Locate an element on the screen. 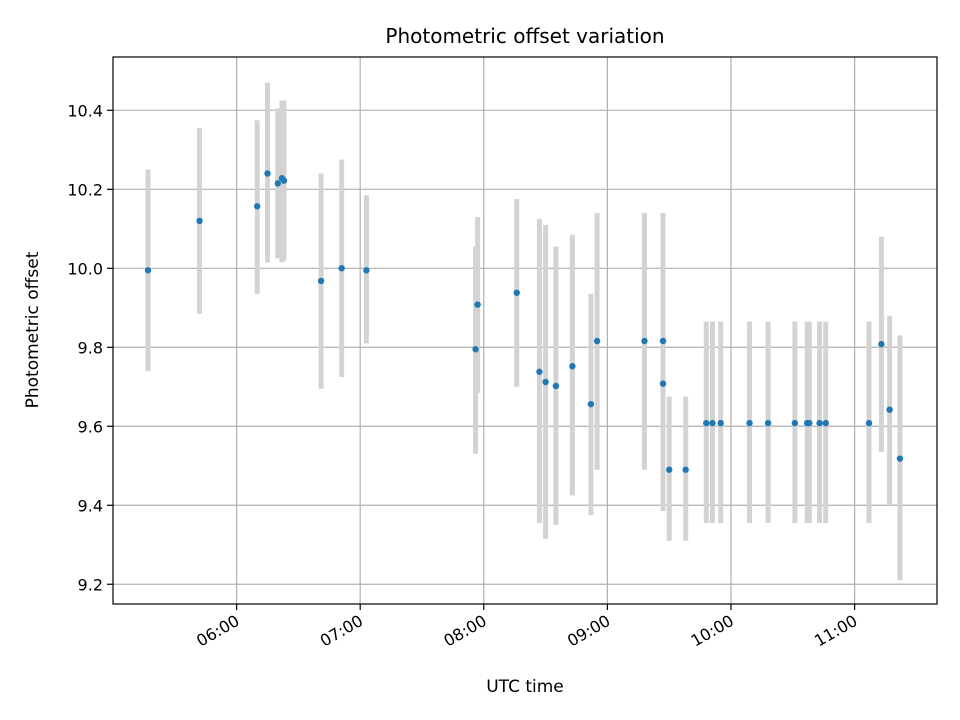 The height and width of the screenshot is (720, 960). x-tick-label: 07:00 is located at coordinates (341, 631).